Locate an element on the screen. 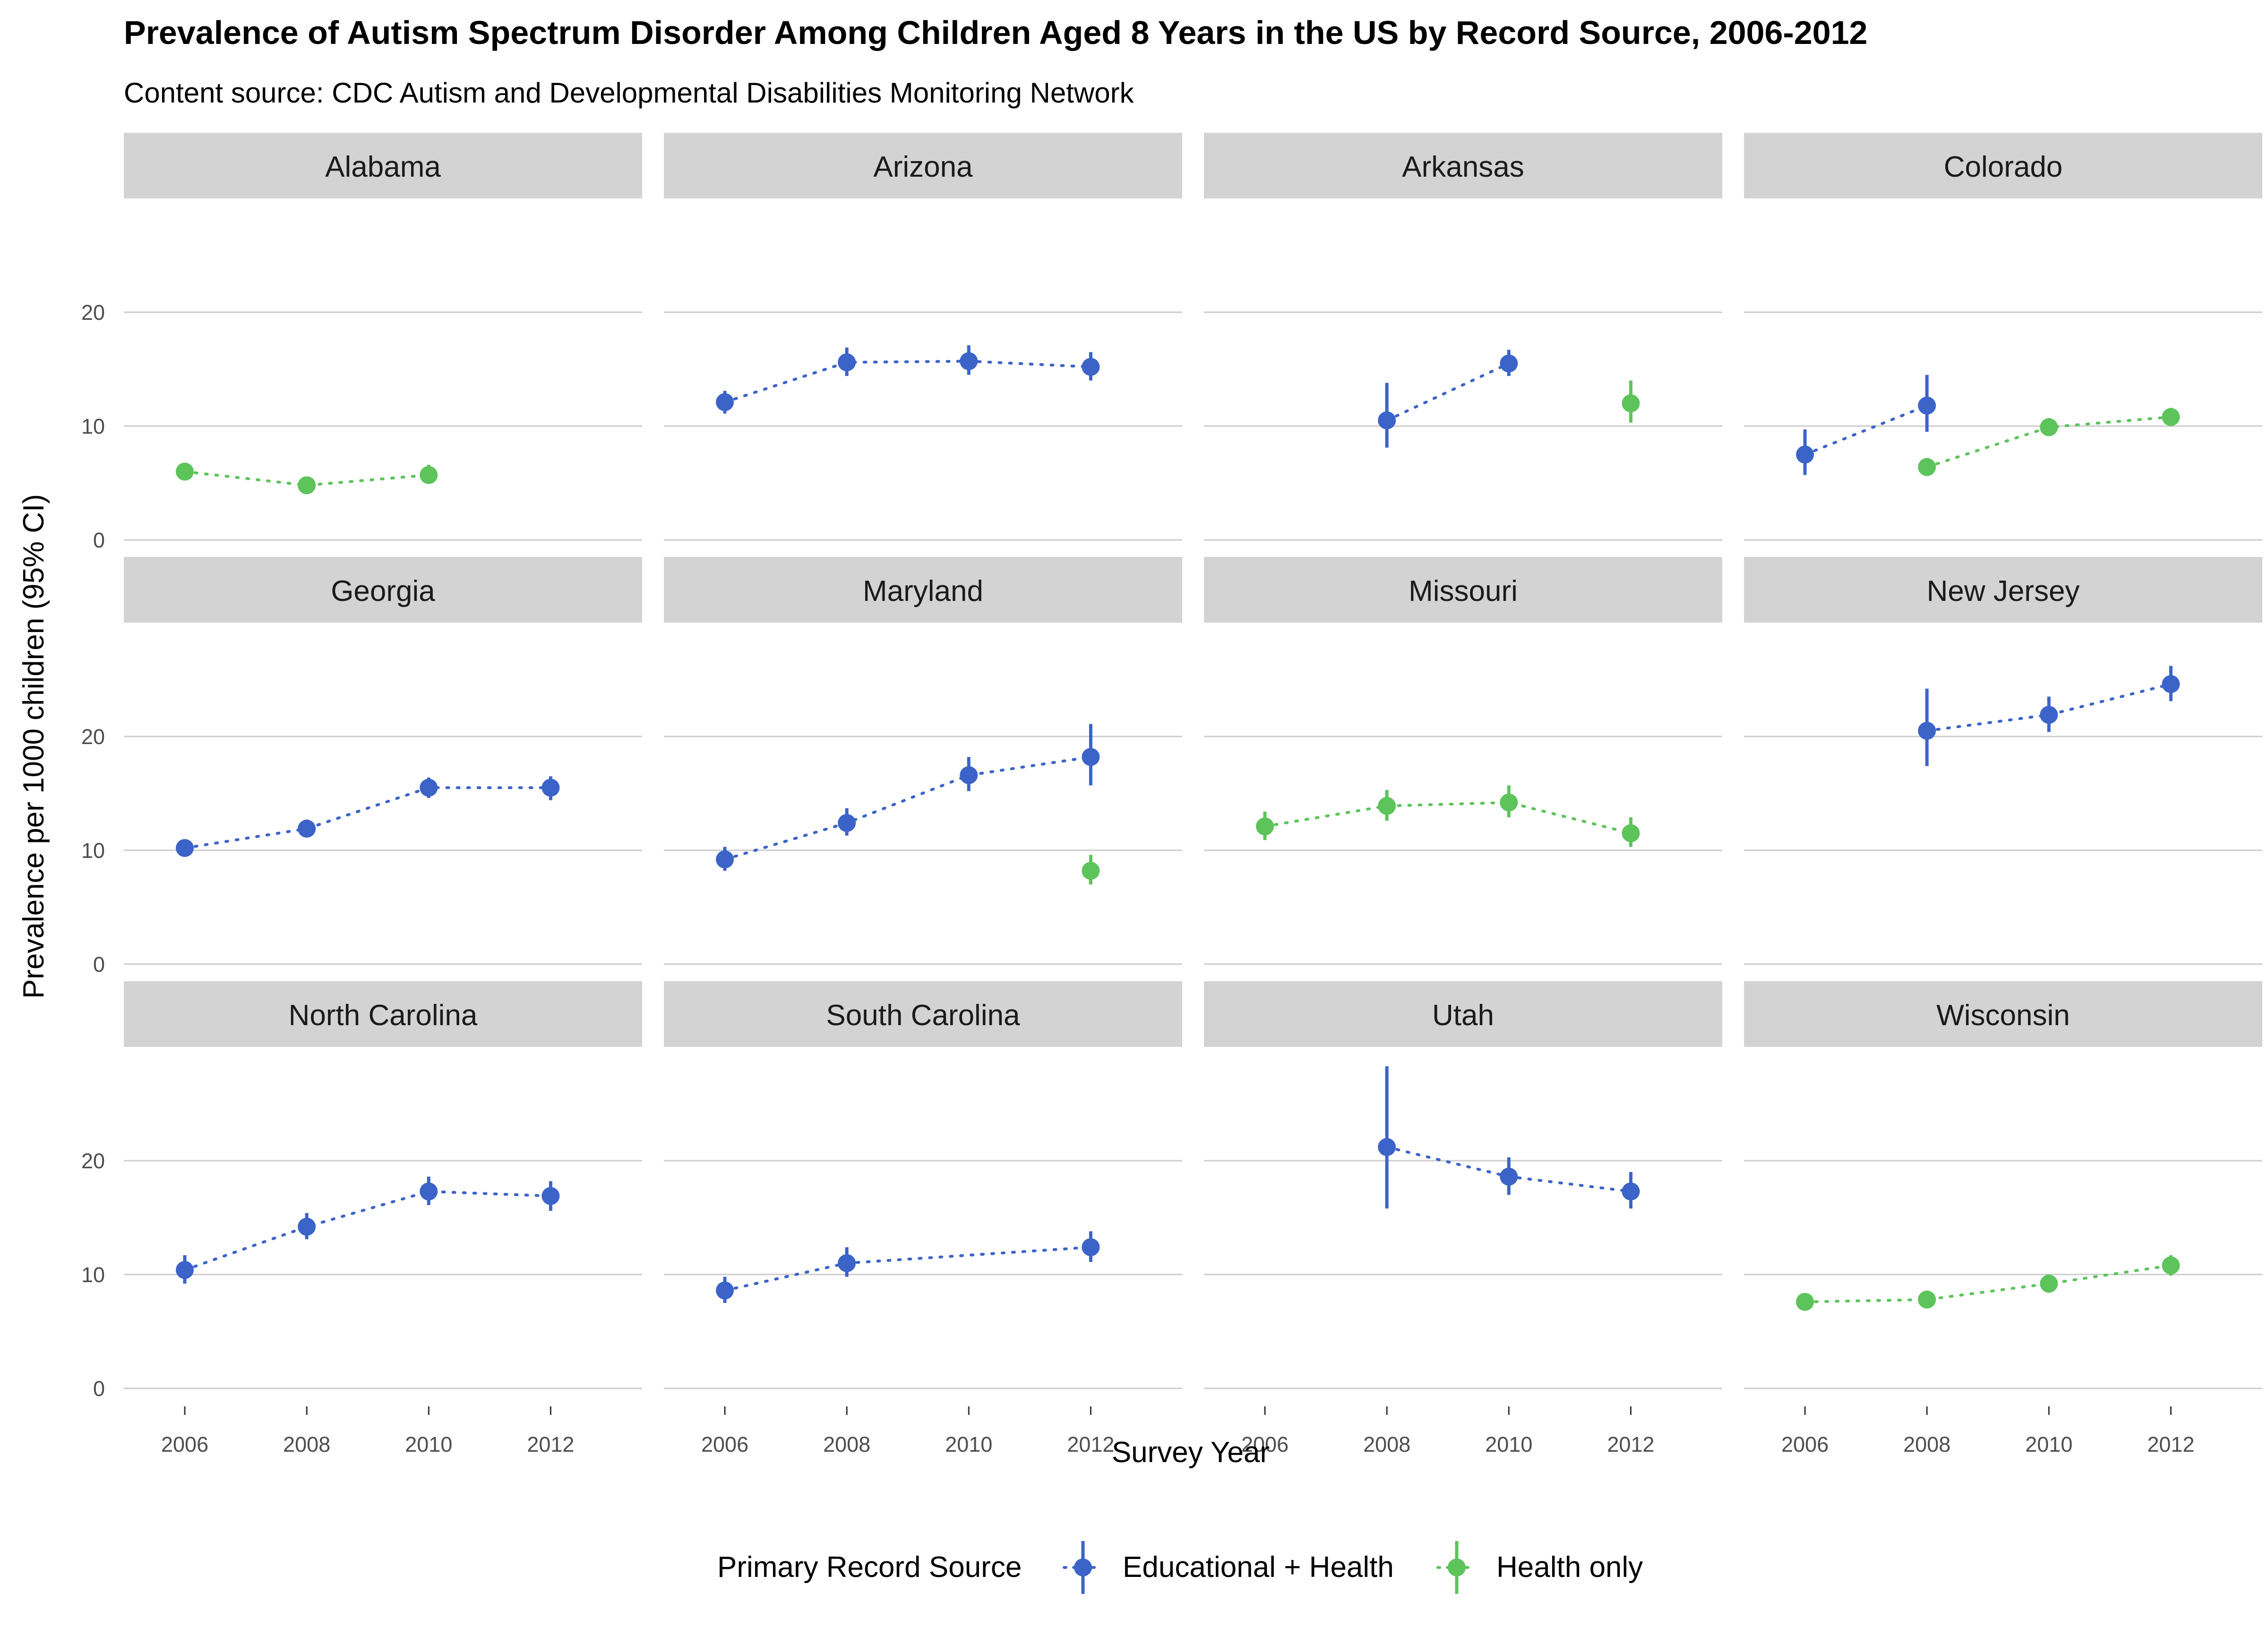 This screenshot has width=2268, height=1644. legend-label: Health only is located at coordinates (1569, 1567).